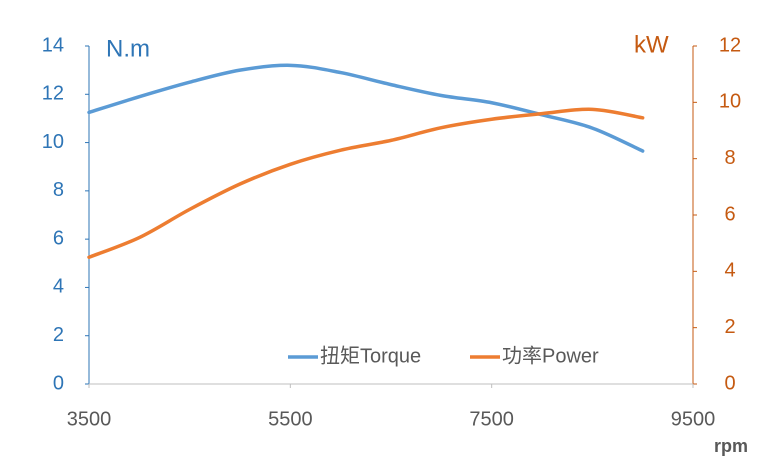 This screenshot has height=464, width=760. Describe the element at coordinates (58, 190) in the screenshot. I see `y-tick-label: 8` at that location.